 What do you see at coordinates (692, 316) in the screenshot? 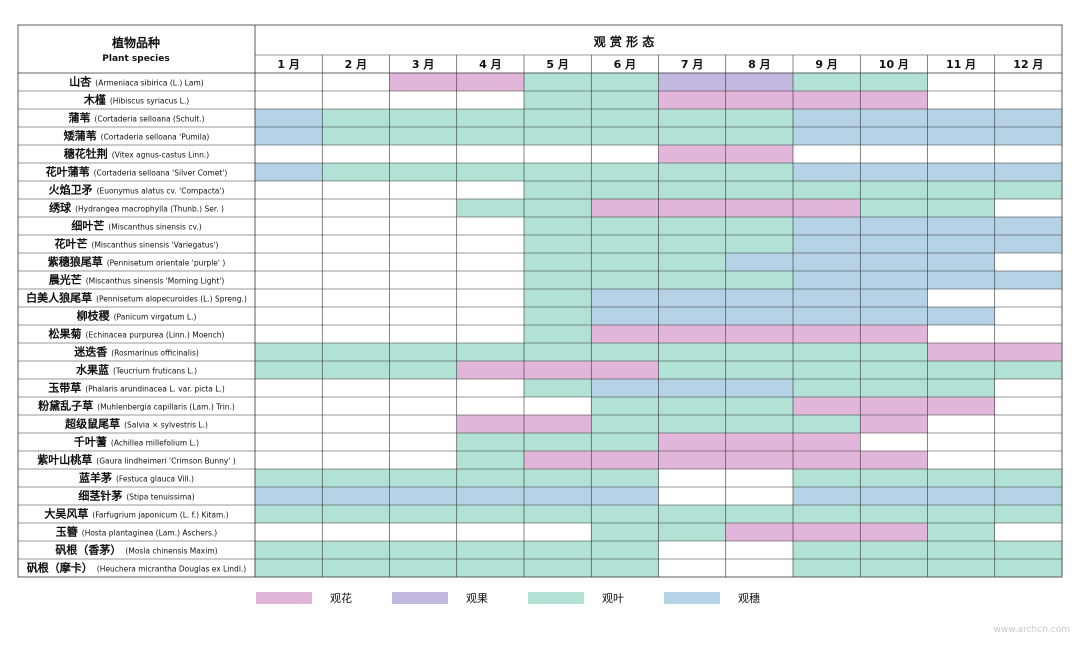
I see `cell-r13-m7` at bounding box center [692, 316].